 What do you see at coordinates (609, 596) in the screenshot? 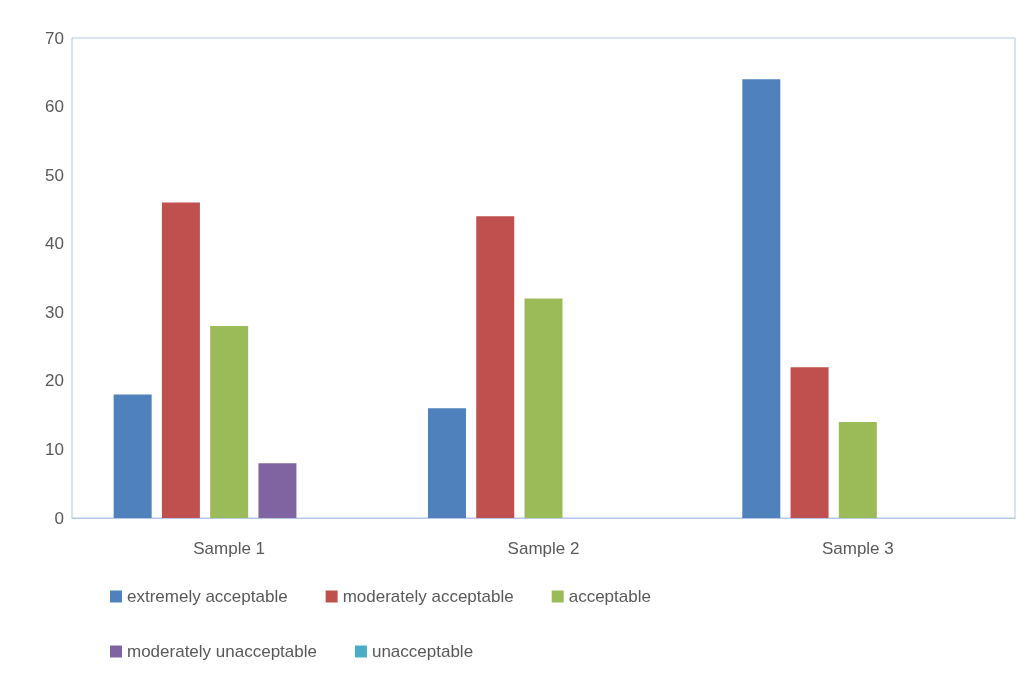
I see `legend-label: acceptable` at bounding box center [609, 596].